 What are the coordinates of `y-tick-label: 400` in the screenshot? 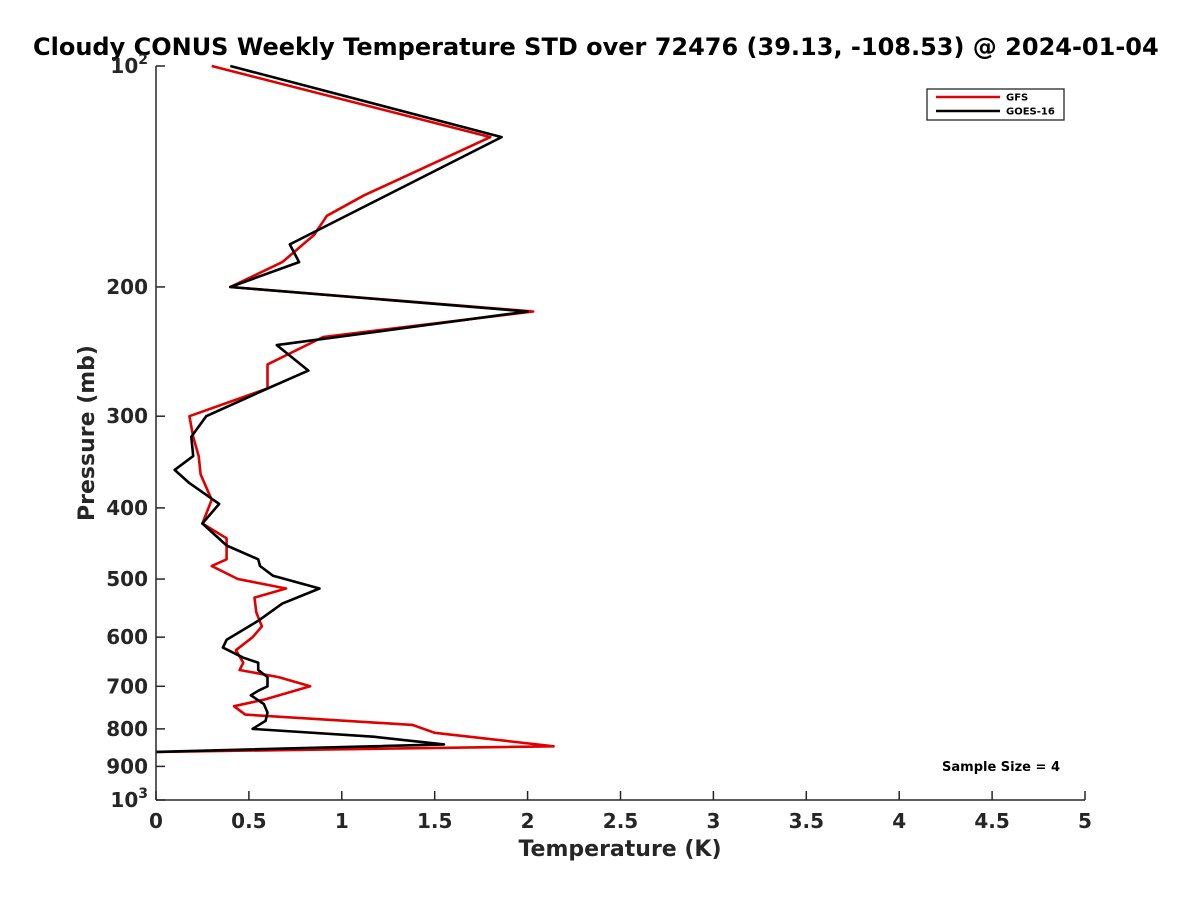 It's located at (127, 508).